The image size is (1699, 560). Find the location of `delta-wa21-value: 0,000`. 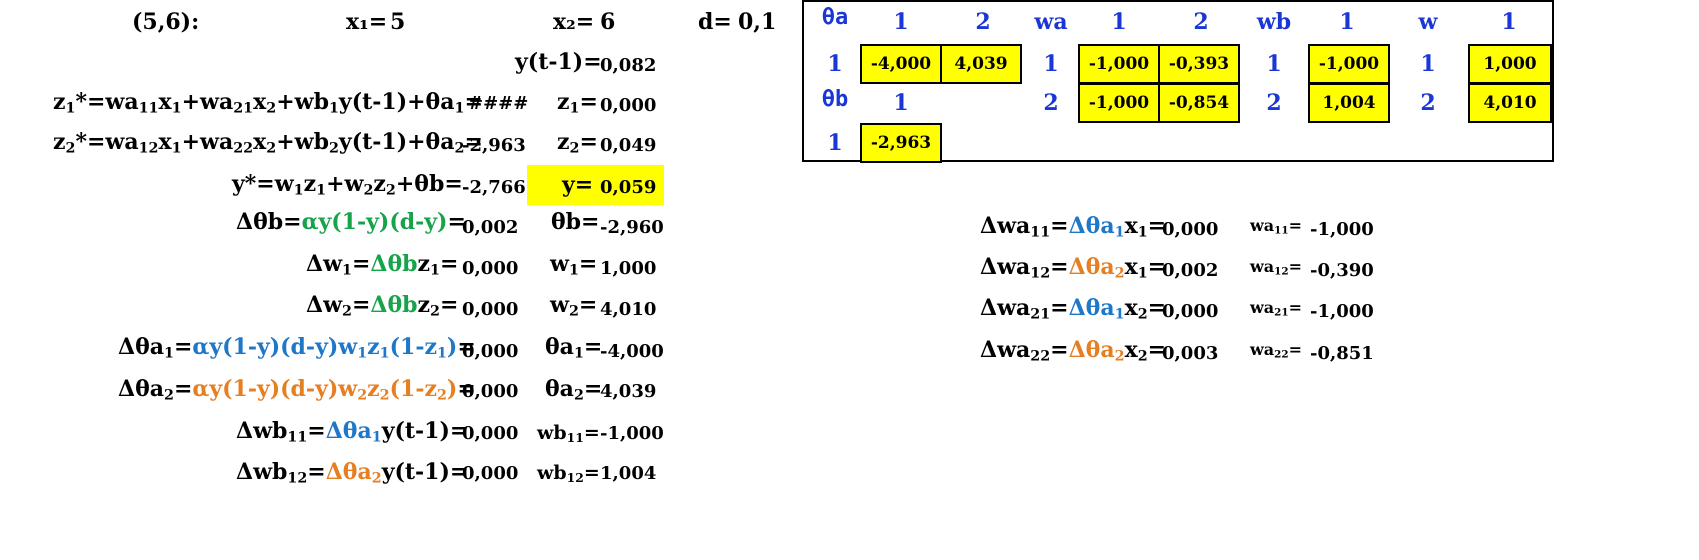

delta-wa21-value: 0,000 is located at coordinates (1190, 311).